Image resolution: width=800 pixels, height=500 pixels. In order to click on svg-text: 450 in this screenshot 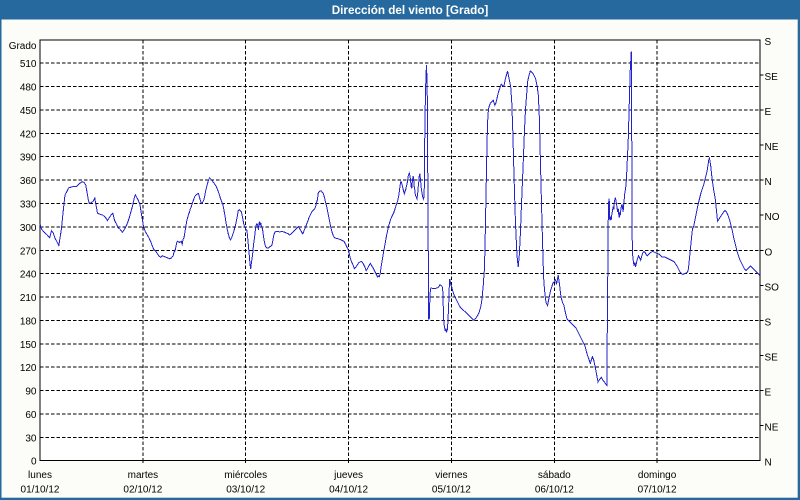, I will do `click(28, 111)`.